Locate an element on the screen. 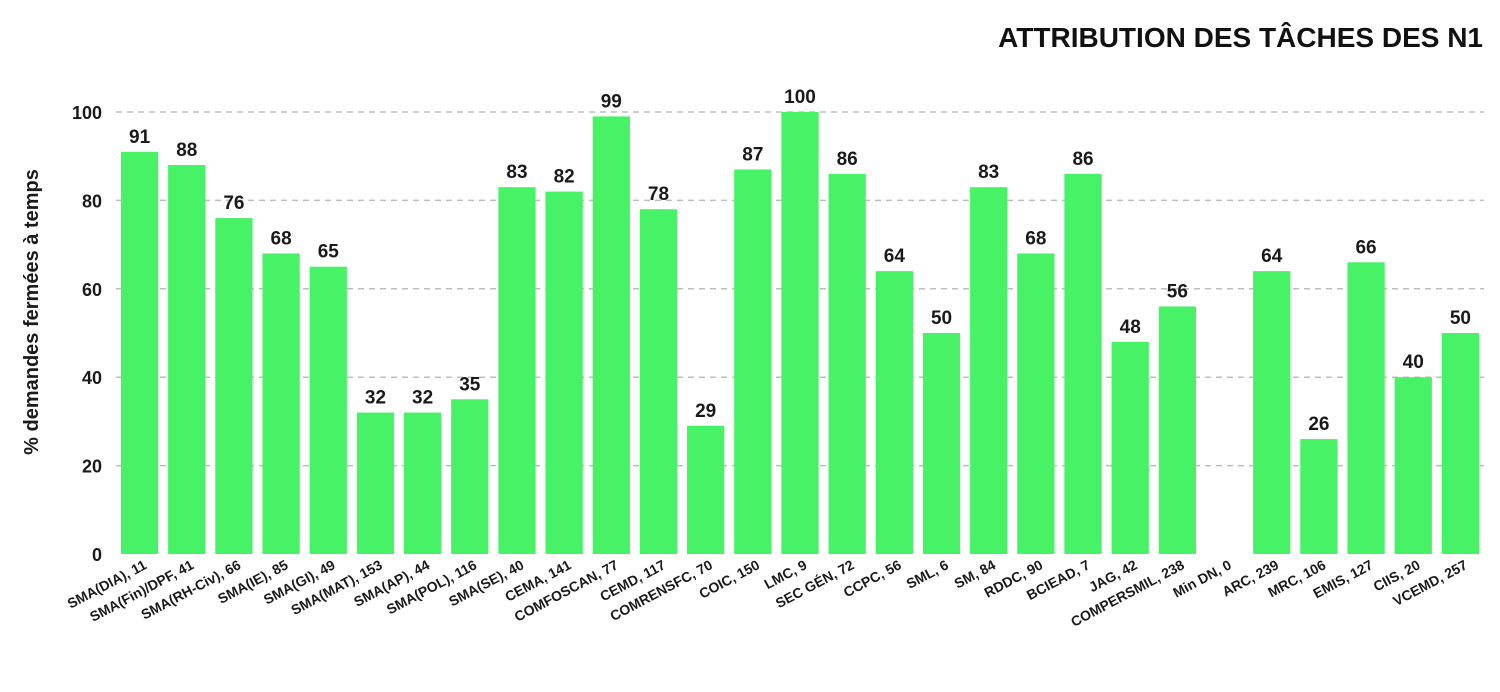 The height and width of the screenshot is (692, 1500). data-label: 66 is located at coordinates (1365, 247).